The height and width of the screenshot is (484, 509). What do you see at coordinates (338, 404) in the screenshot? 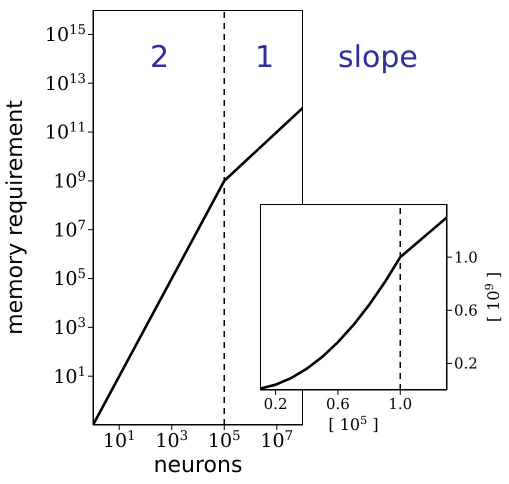
I see `x-tick-label: 0.6` at bounding box center [338, 404].